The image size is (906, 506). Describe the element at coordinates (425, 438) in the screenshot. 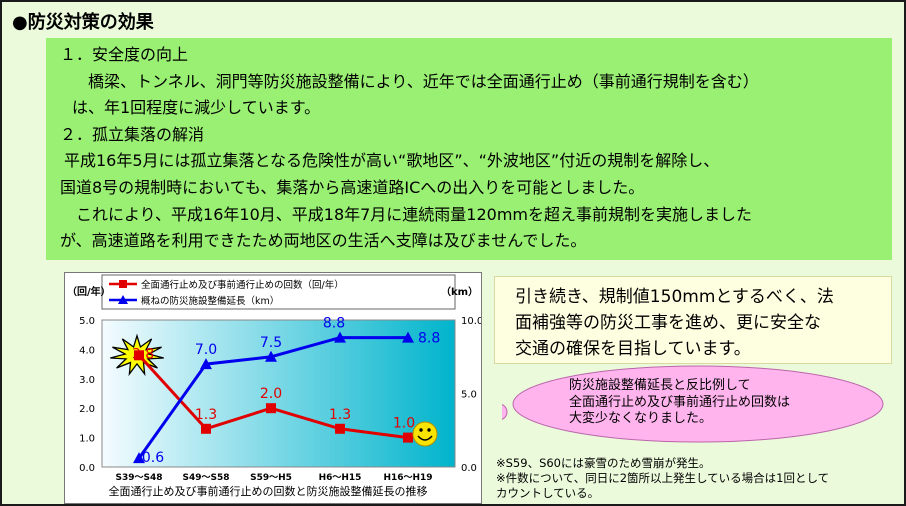

I see `smiley-mouth` at that location.